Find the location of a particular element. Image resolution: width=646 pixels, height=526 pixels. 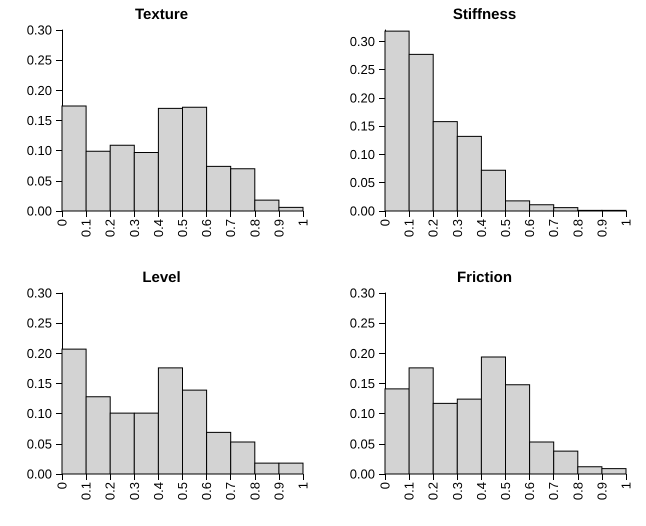

chart-title: Friction is located at coordinates (484, 277).